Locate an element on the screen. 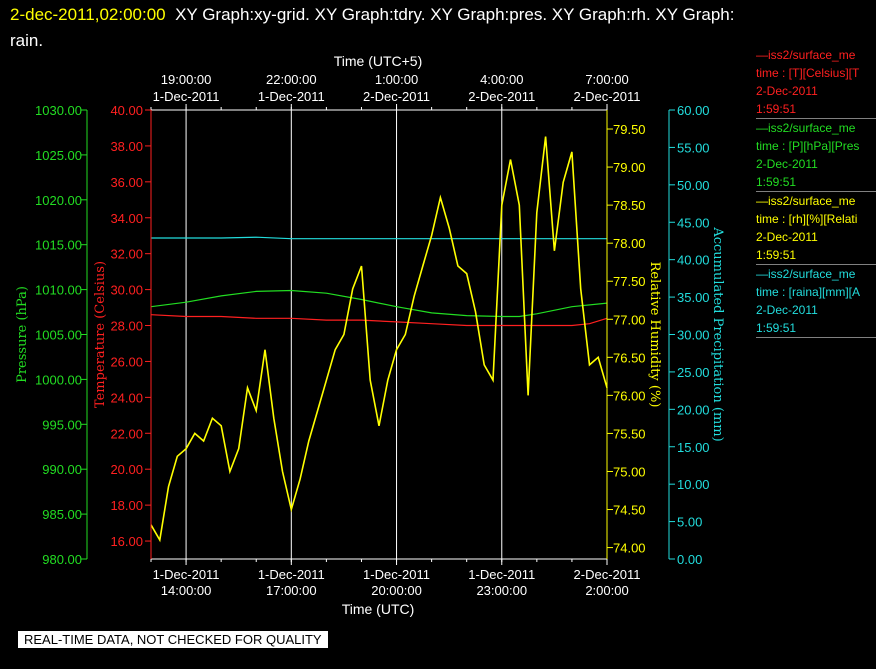 This screenshot has height=669, width=876. humidity-tick-label: 75.00 is located at coordinates (629, 471).